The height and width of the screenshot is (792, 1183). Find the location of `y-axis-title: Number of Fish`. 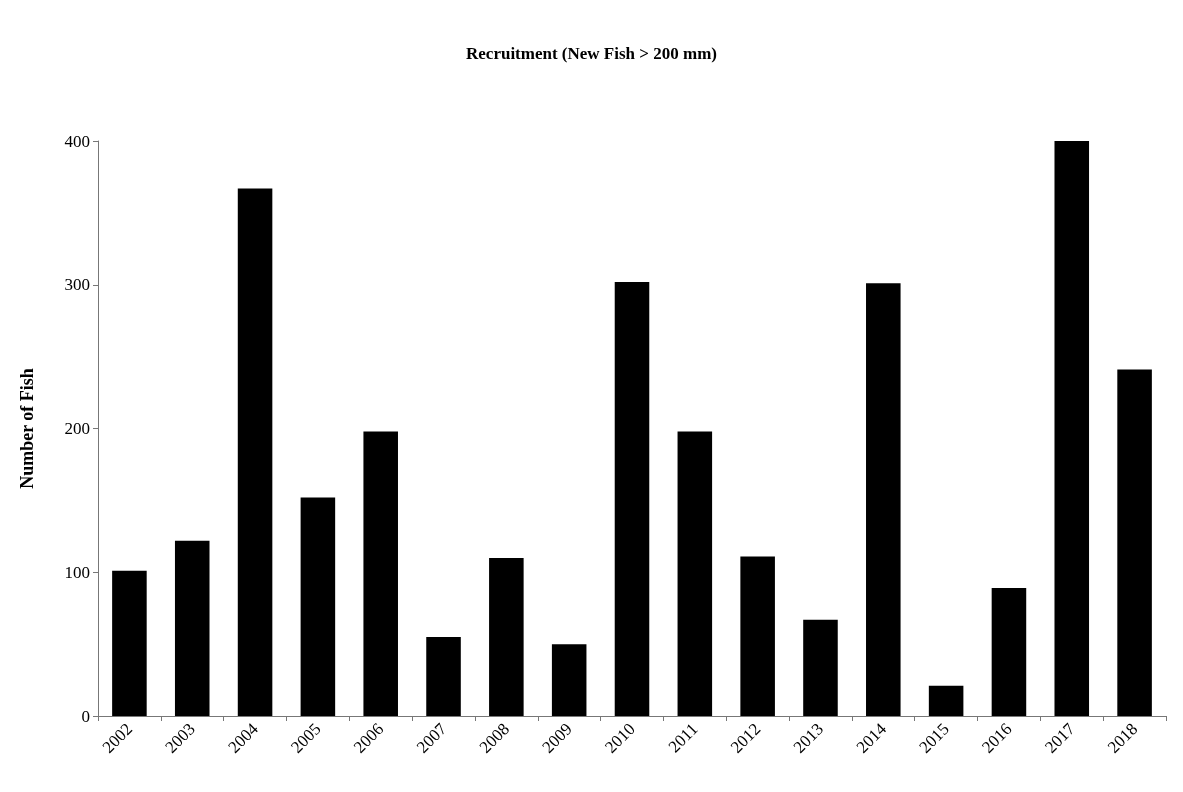

y-axis-title: Number of Fish is located at coordinates (27, 428).